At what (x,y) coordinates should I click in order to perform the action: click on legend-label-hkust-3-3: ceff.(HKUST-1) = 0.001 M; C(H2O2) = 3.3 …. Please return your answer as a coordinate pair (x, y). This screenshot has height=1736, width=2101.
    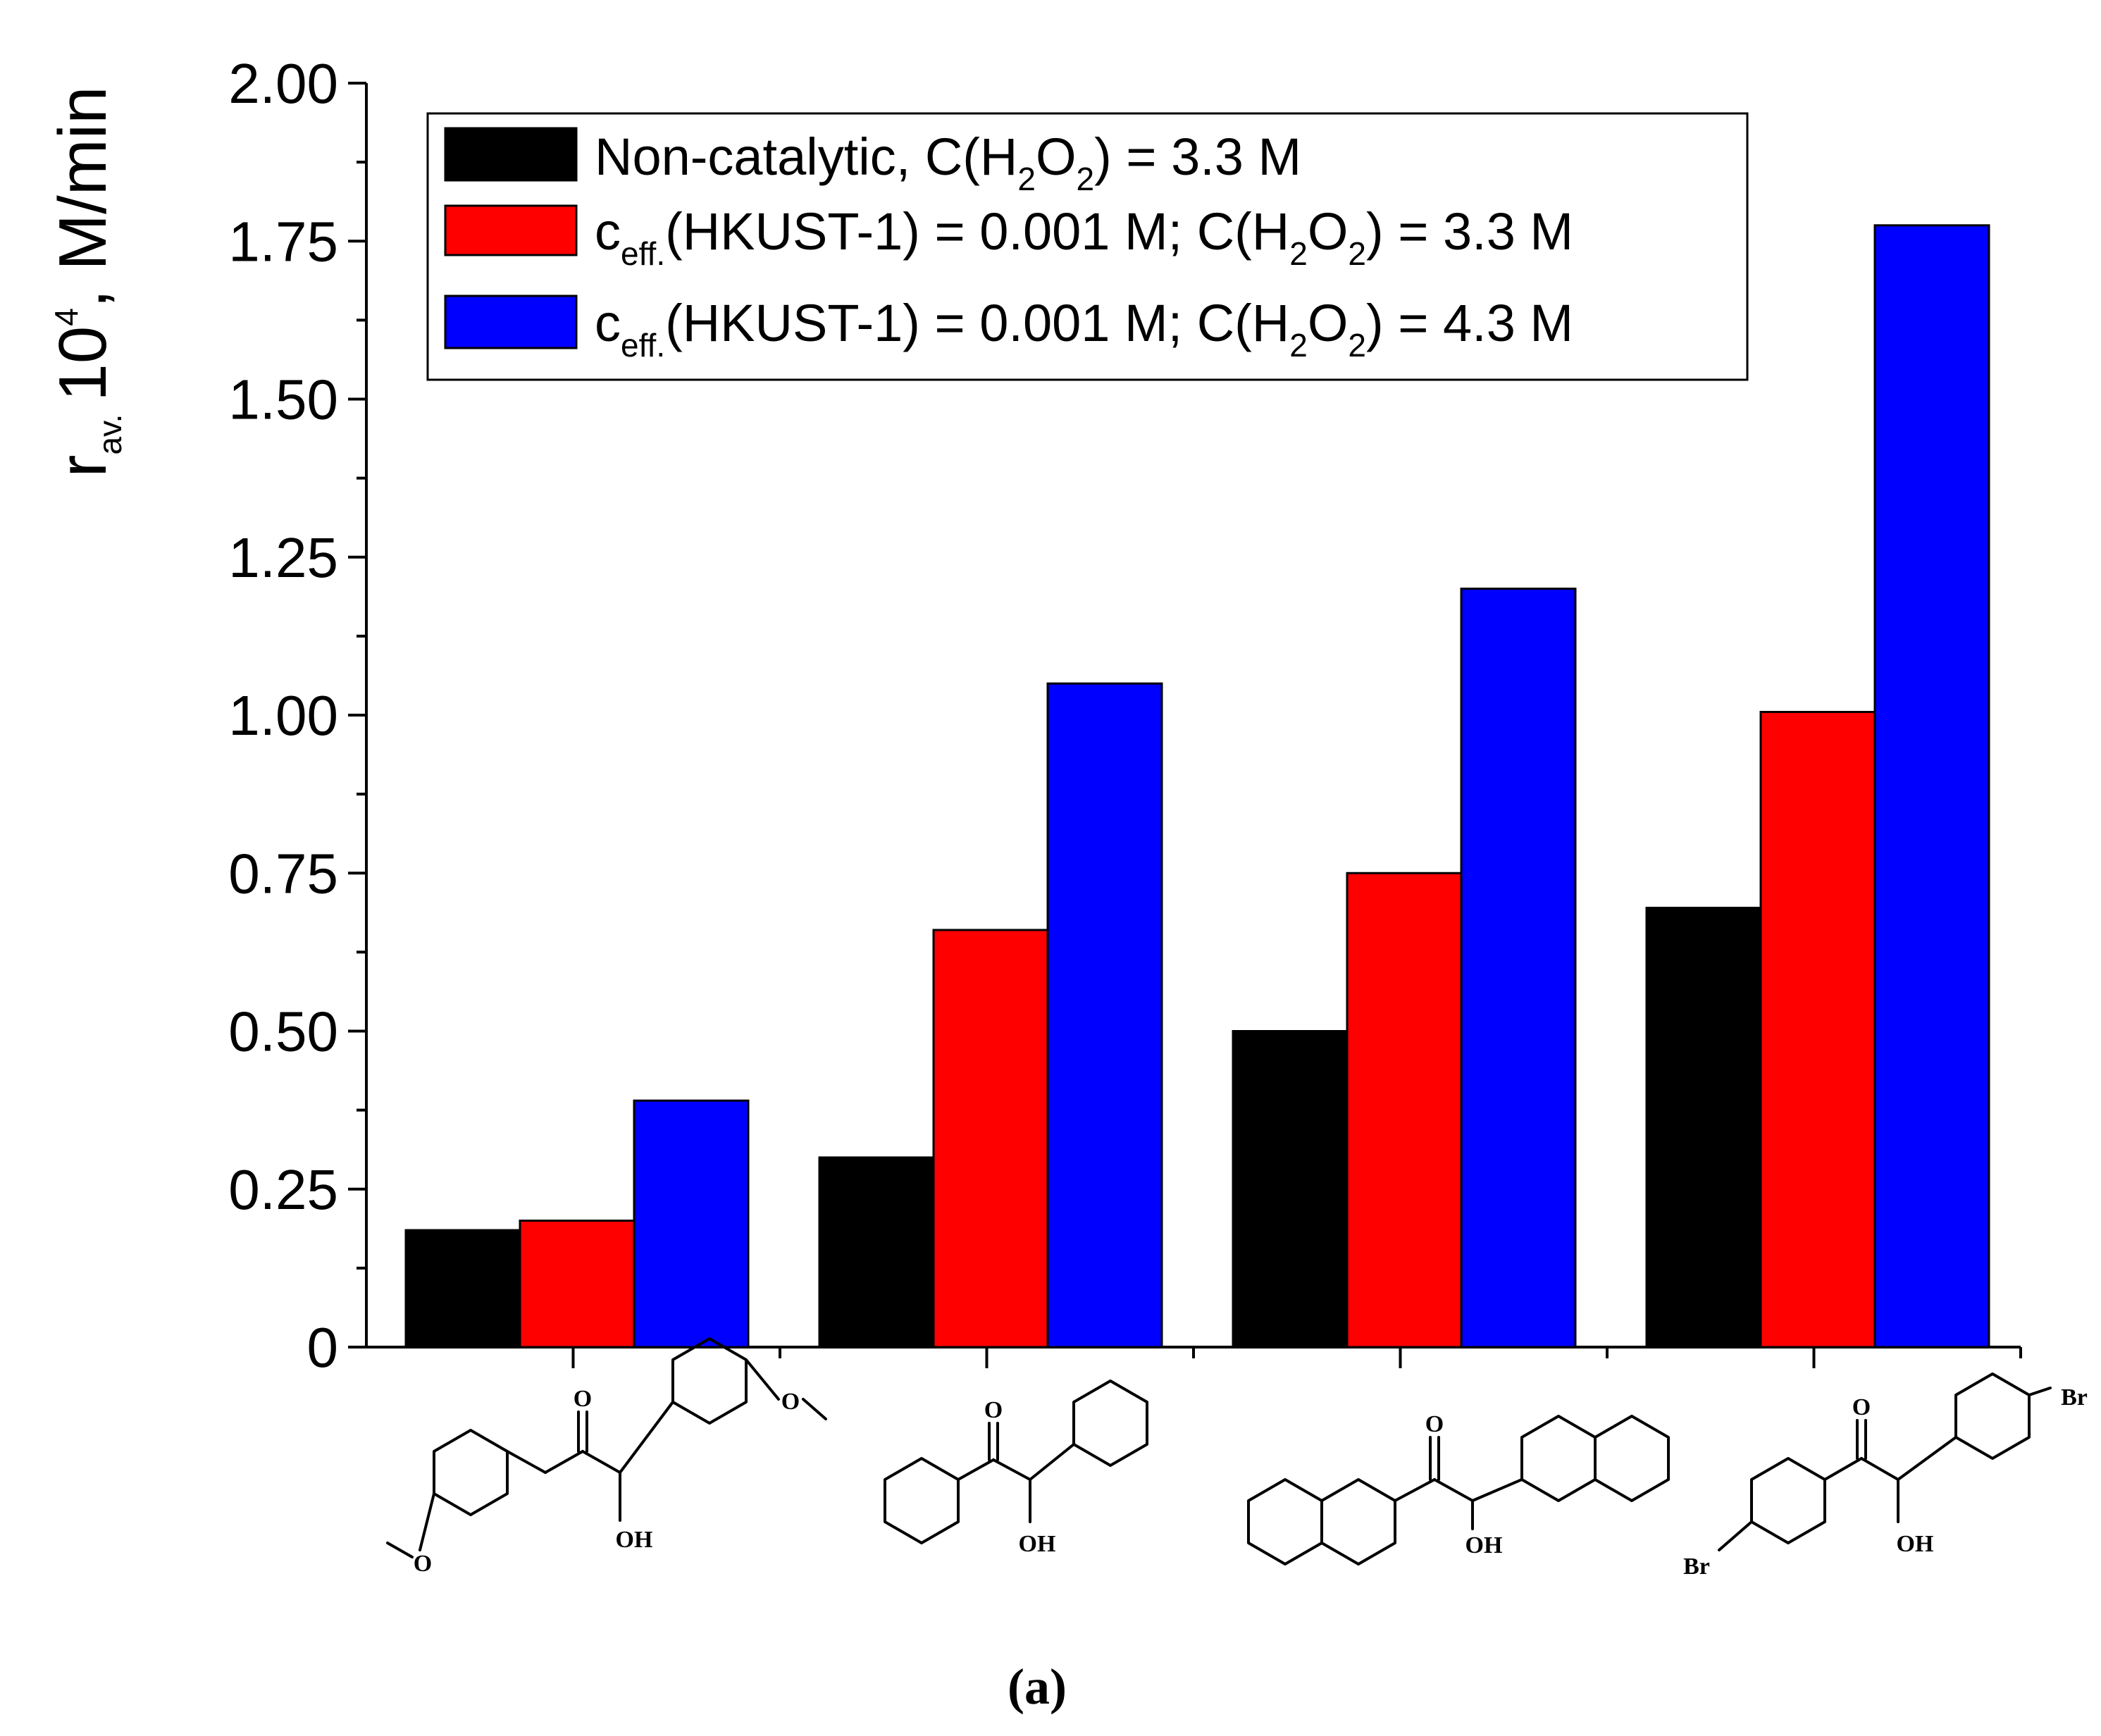
    Looking at the image, I should click on (1084, 237).